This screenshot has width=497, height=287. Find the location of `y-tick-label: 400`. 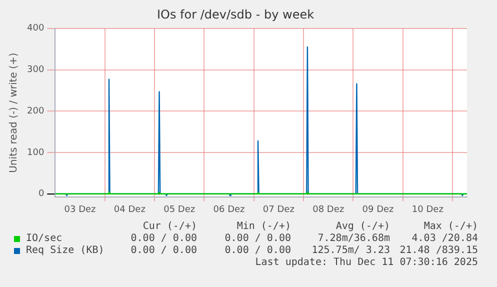

y-tick-label: 400 is located at coordinates (35, 29).